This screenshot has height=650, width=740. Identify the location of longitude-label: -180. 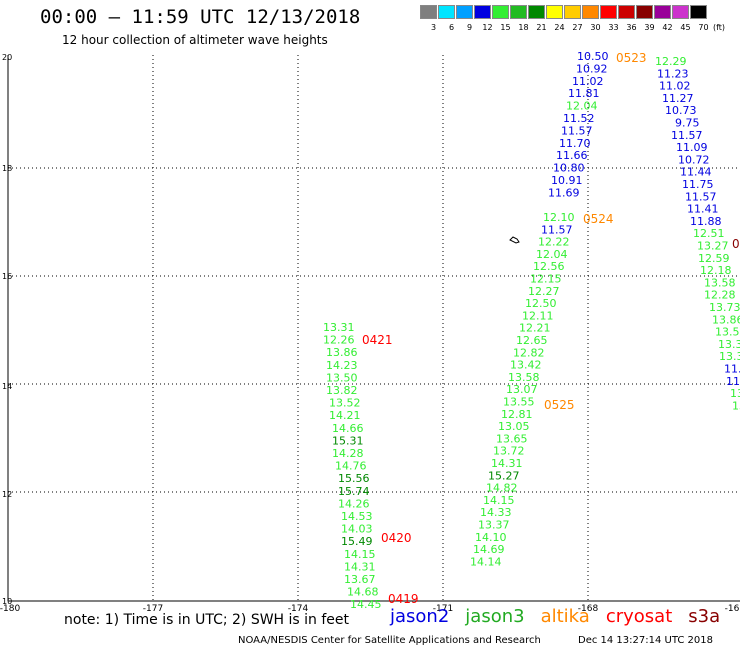
(10, 609).